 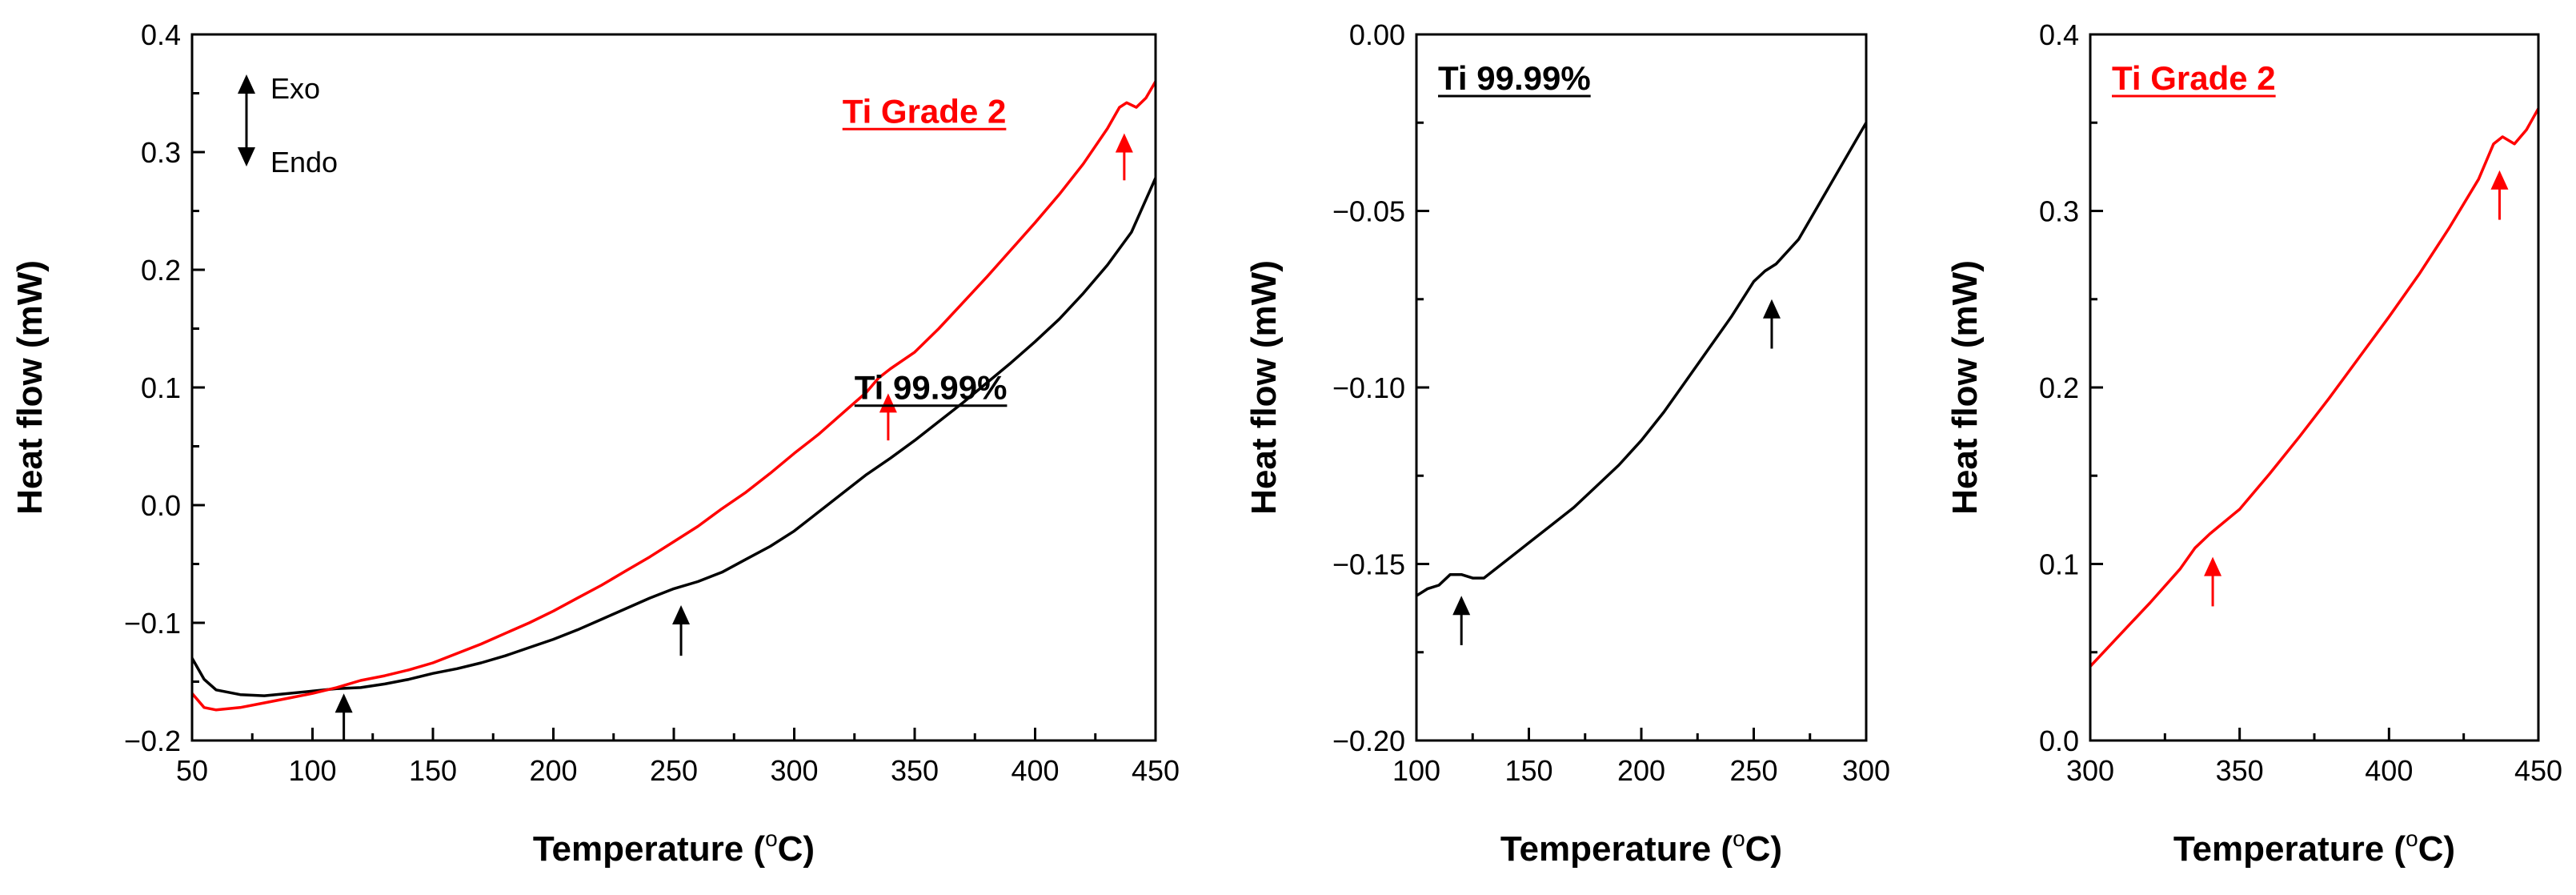 I want to click on series-line-ti-99-99-, so click(x=1641, y=359).